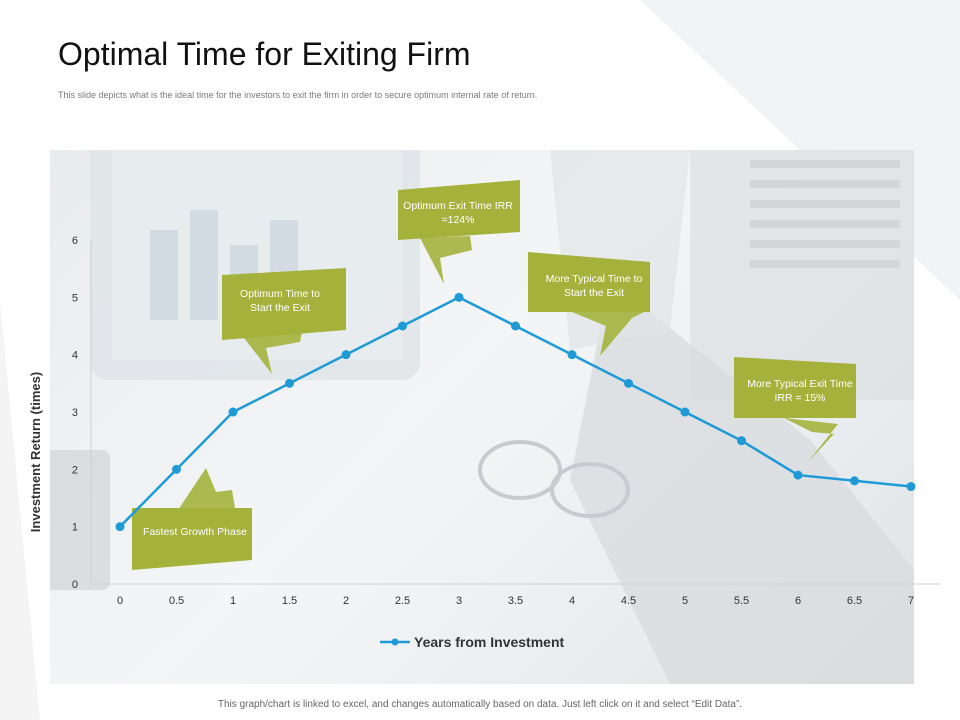  I want to click on x-tick-label: 1, so click(233, 601).